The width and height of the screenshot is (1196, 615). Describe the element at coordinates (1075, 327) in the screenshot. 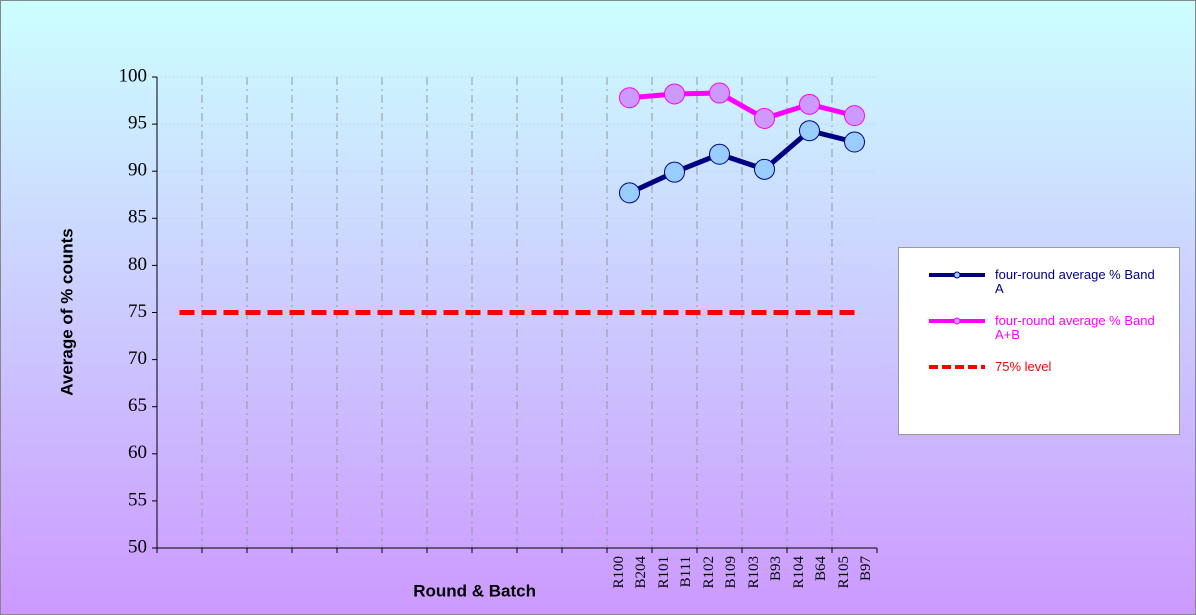

I see `legend-label: four-round average % Band A+B` at that location.